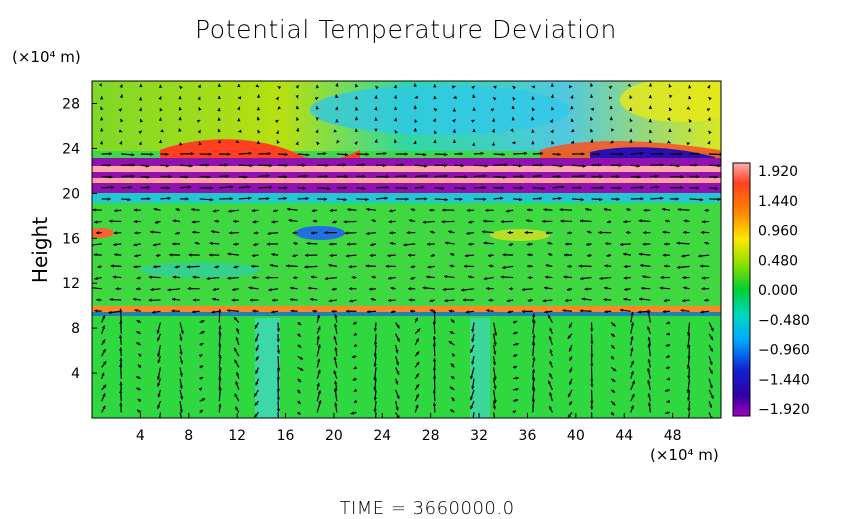 The image size is (854, 519). Describe the element at coordinates (784, 410) in the screenshot. I see `colorbar-label: −1.920` at that location.